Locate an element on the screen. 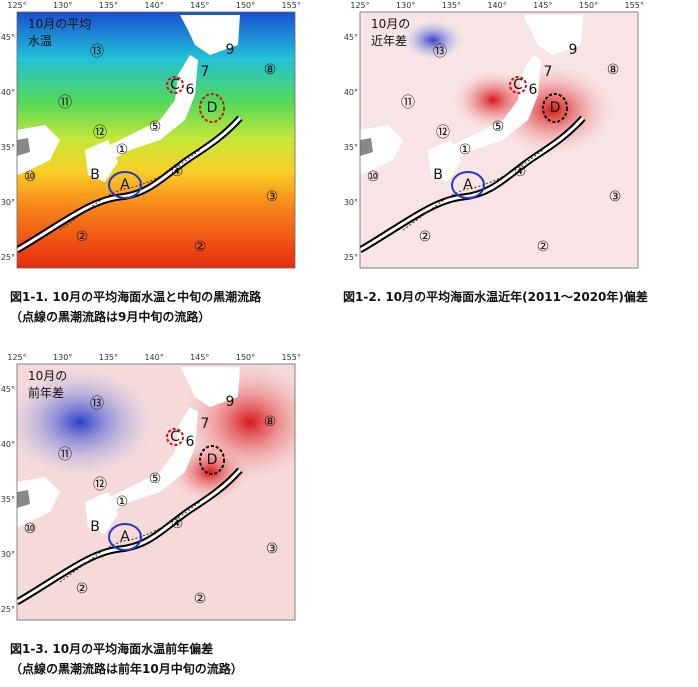 The height and width of the screenshot is (687, 698). figure-caption: （点線の黒潮流路は前年10月中旬の流路） is located at coordinates (126, 668).